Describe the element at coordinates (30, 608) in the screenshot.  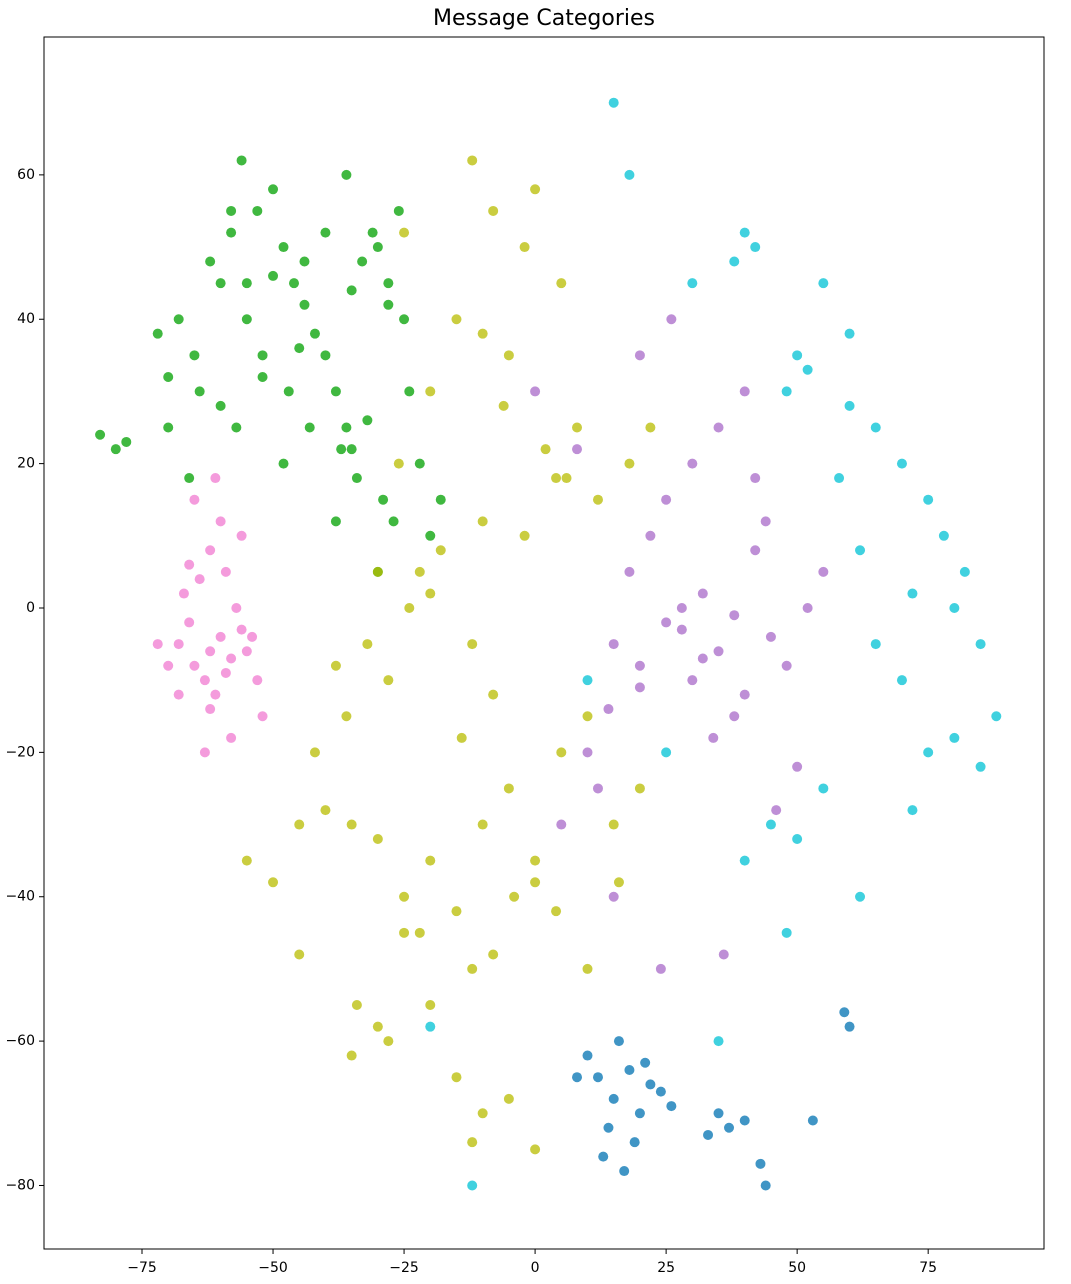
I see `y-tick-label: 0` at that location.